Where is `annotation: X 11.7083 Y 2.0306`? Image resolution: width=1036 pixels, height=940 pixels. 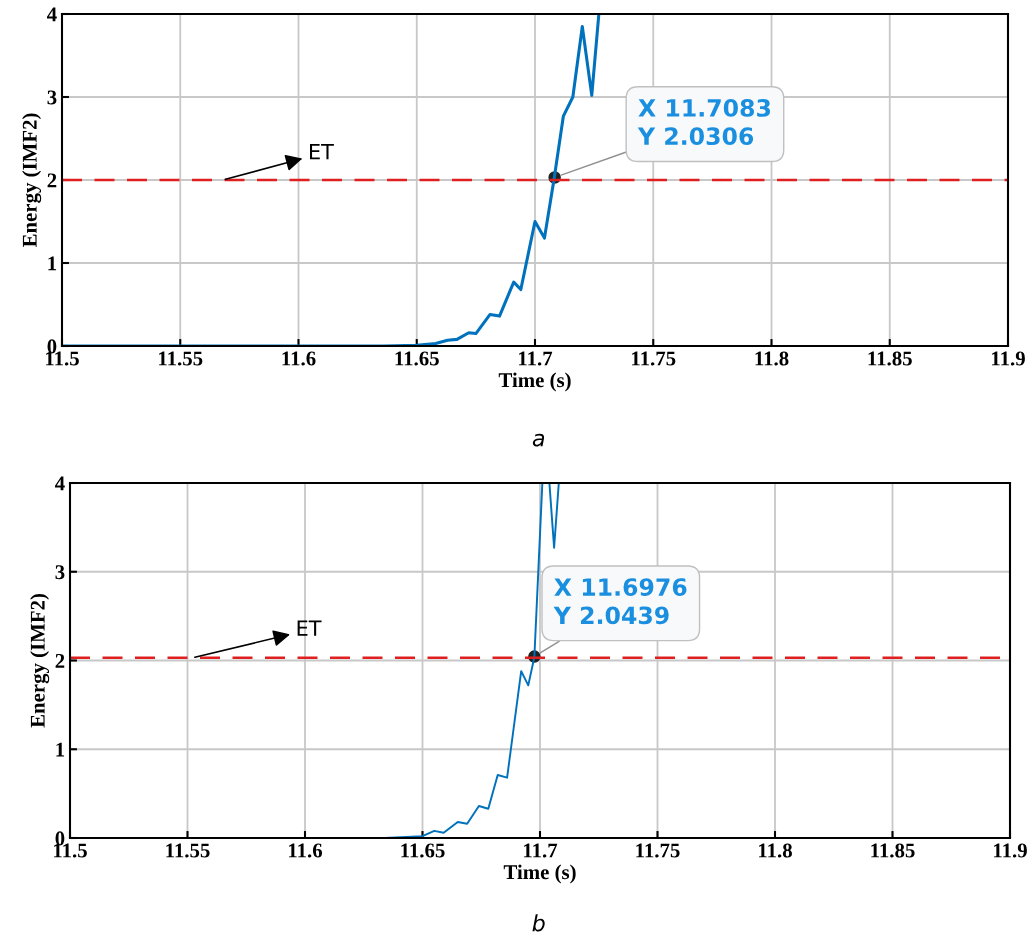 annotation: X 11.7083 Y 2.0306 is located at coordinates (704, 122).